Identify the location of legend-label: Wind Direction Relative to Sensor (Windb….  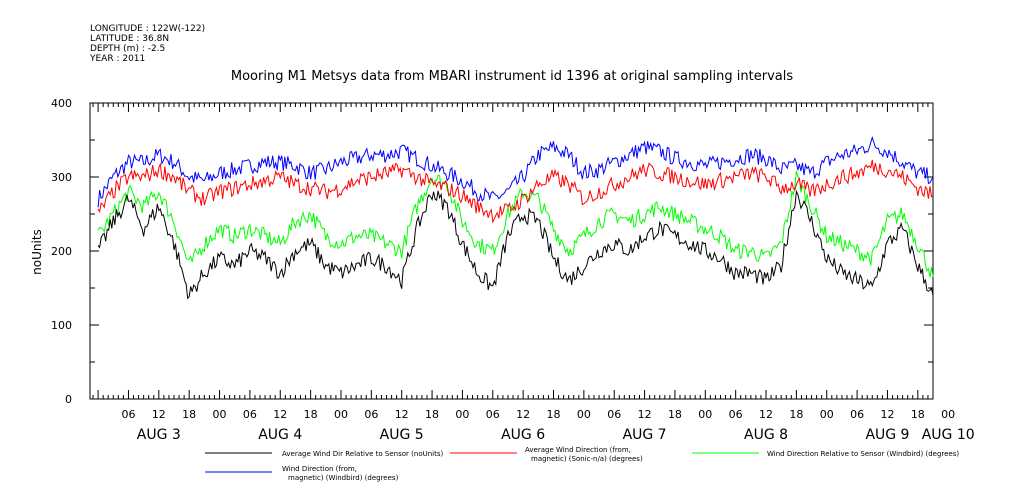
(863, 454).